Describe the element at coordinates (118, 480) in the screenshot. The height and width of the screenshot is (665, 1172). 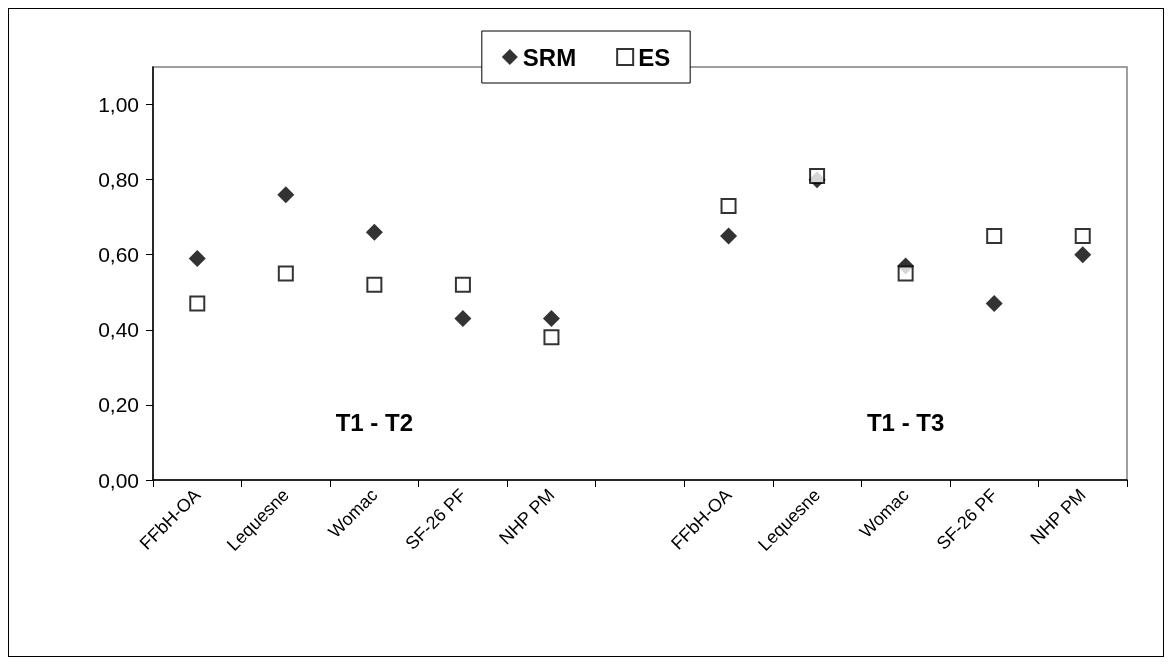
I see `y-tick-label: 0,00` at that location.